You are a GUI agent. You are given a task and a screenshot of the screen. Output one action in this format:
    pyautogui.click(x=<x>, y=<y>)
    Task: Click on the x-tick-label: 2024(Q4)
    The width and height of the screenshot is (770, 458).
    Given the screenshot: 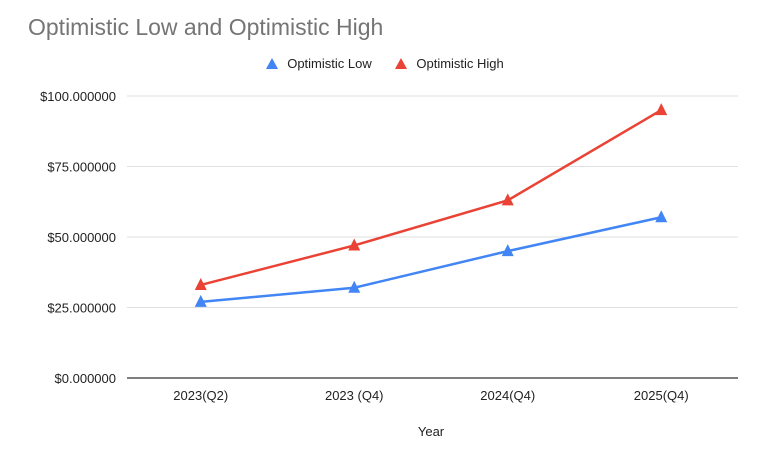 What is the action you would take?
    pyautogui.click(x=507, y=395)
    